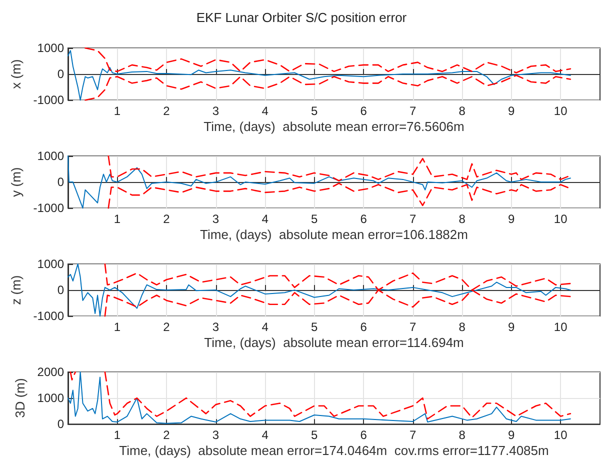 Image resolution: width=603 pixels, height=464 pixels. Describe the element at coordinates (20, 398) in the screenshot. I see `y-axis-title: 3D (m)` at that location.